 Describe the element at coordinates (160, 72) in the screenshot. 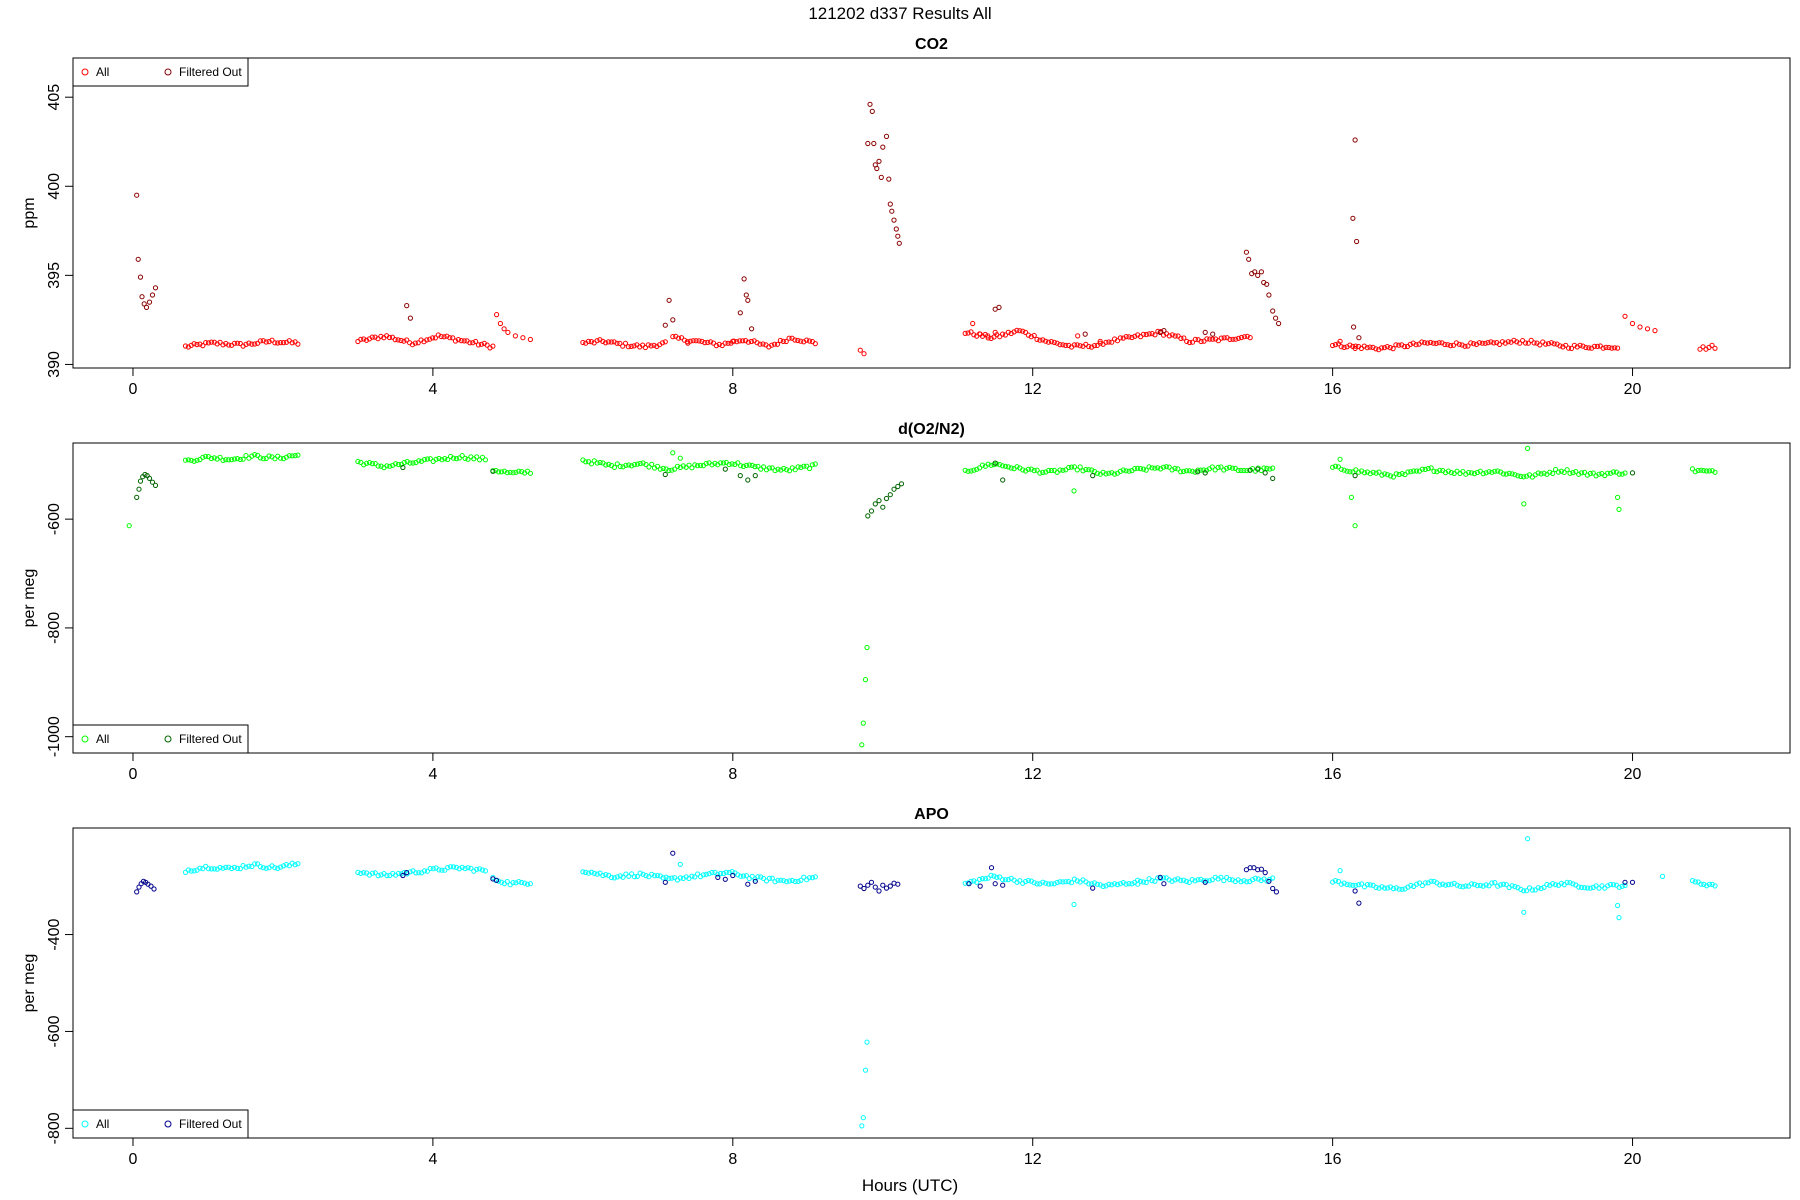

I see `legend: All Filtered Out` at that location.